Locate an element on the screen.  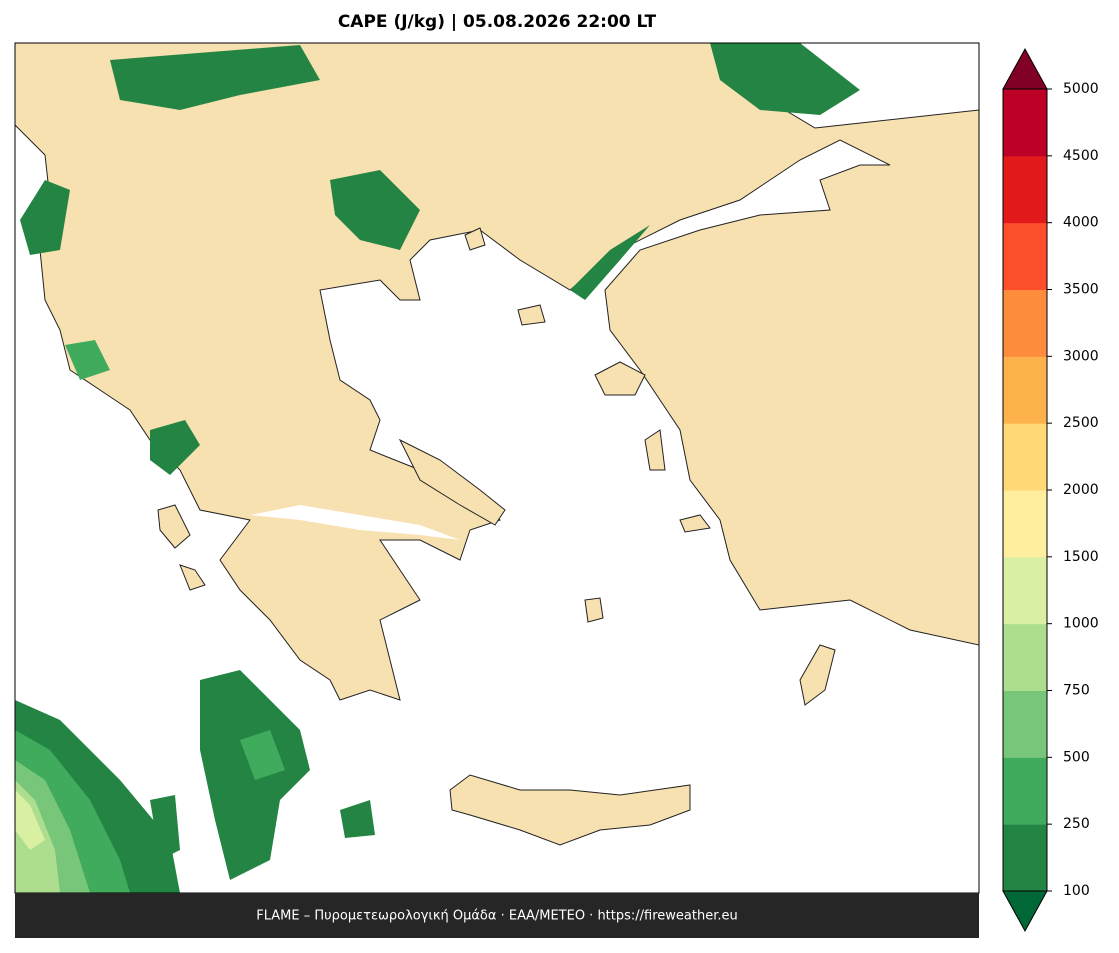
colorbar-tick-label: 3000 is located at coordinates (1081, 356).